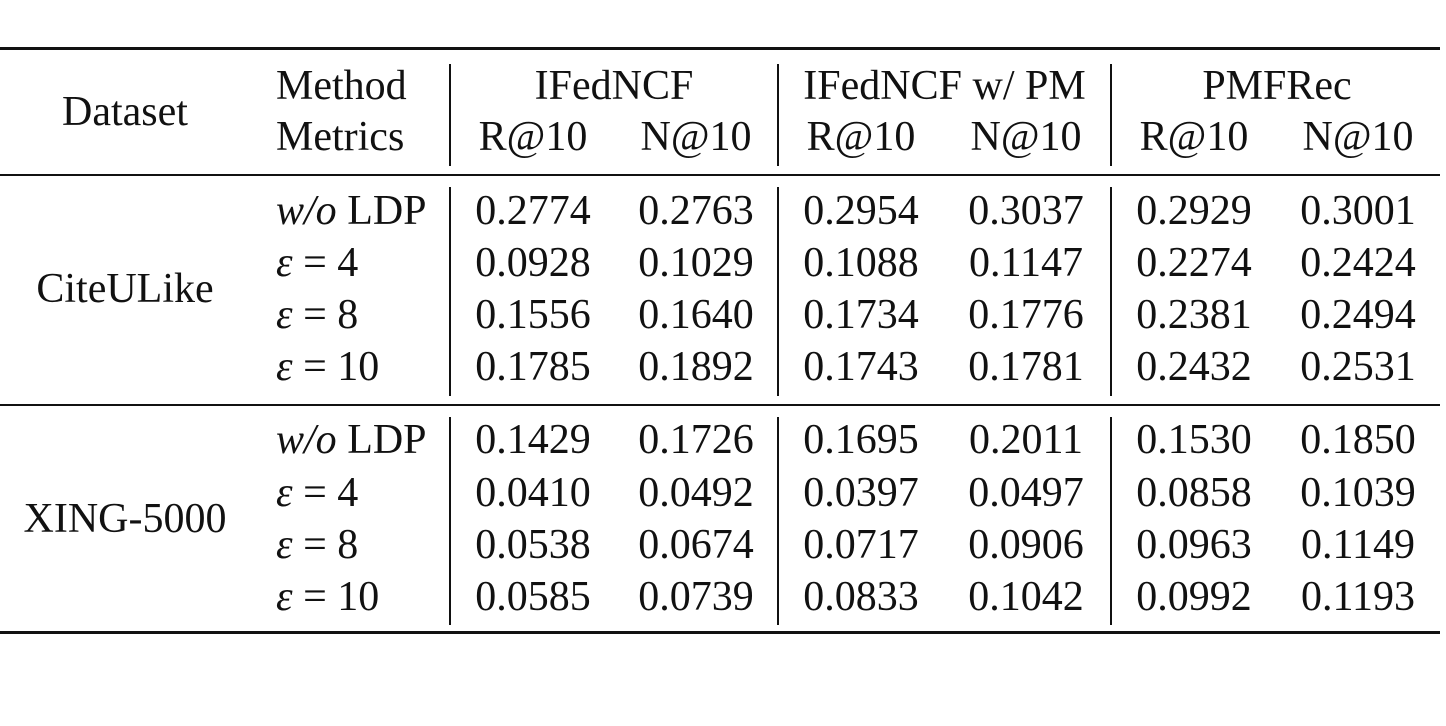  What do you see at coordinates (696, 315) in the screenshot?
I see `value-cell: 0.1640` at bounding box center [696, 315].